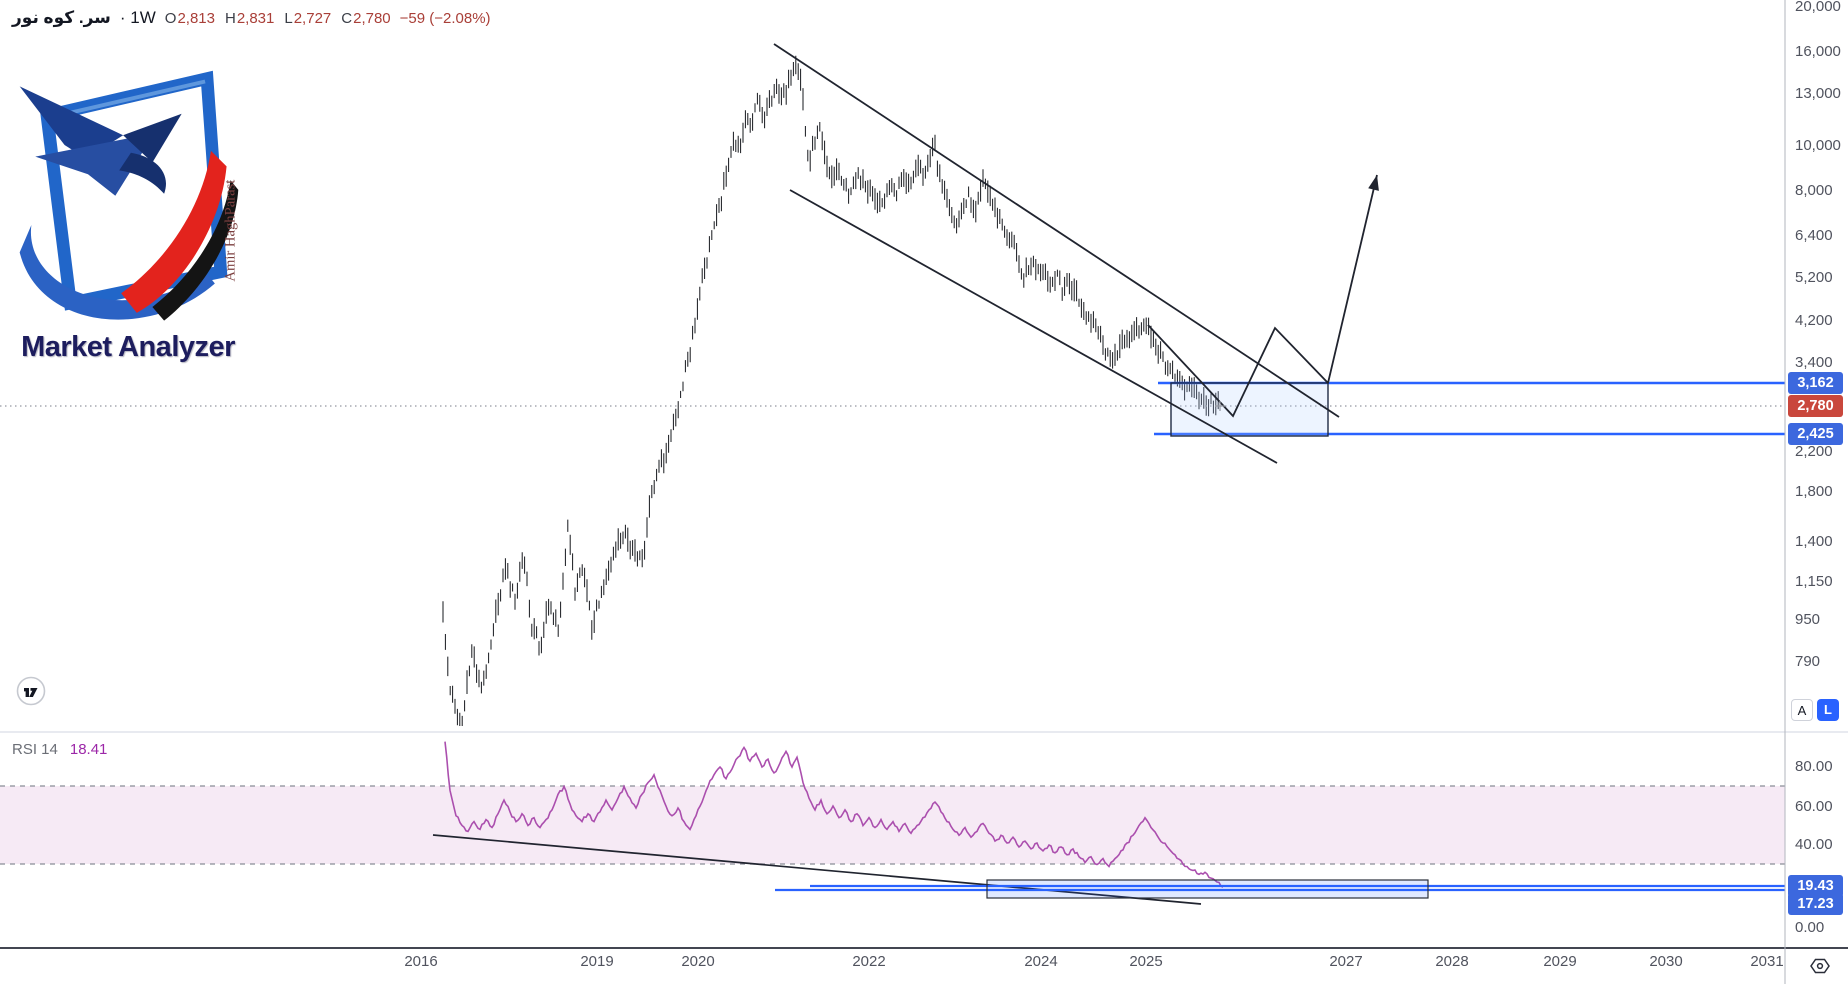 The height and width of the screenshot is (984, 1848). I want to click on time-axis-label: 2029, so click(1560, 961).